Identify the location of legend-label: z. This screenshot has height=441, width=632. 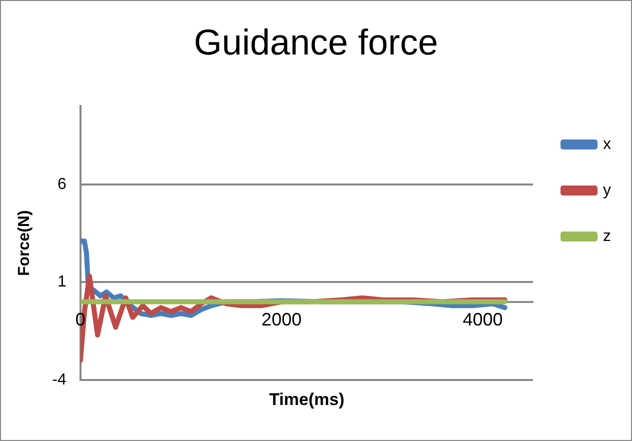
(607, 236).